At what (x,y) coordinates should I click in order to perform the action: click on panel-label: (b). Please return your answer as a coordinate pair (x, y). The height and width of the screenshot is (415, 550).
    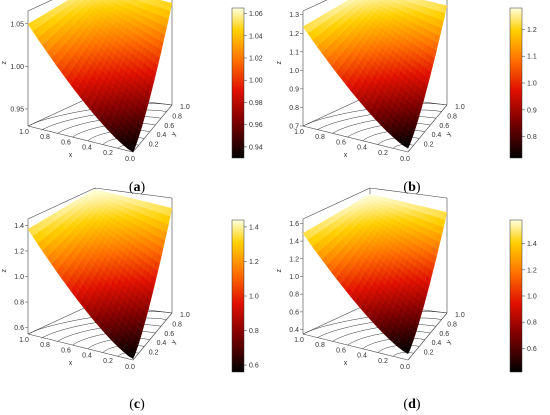
    Looking at the image, I should click on (411, 187).